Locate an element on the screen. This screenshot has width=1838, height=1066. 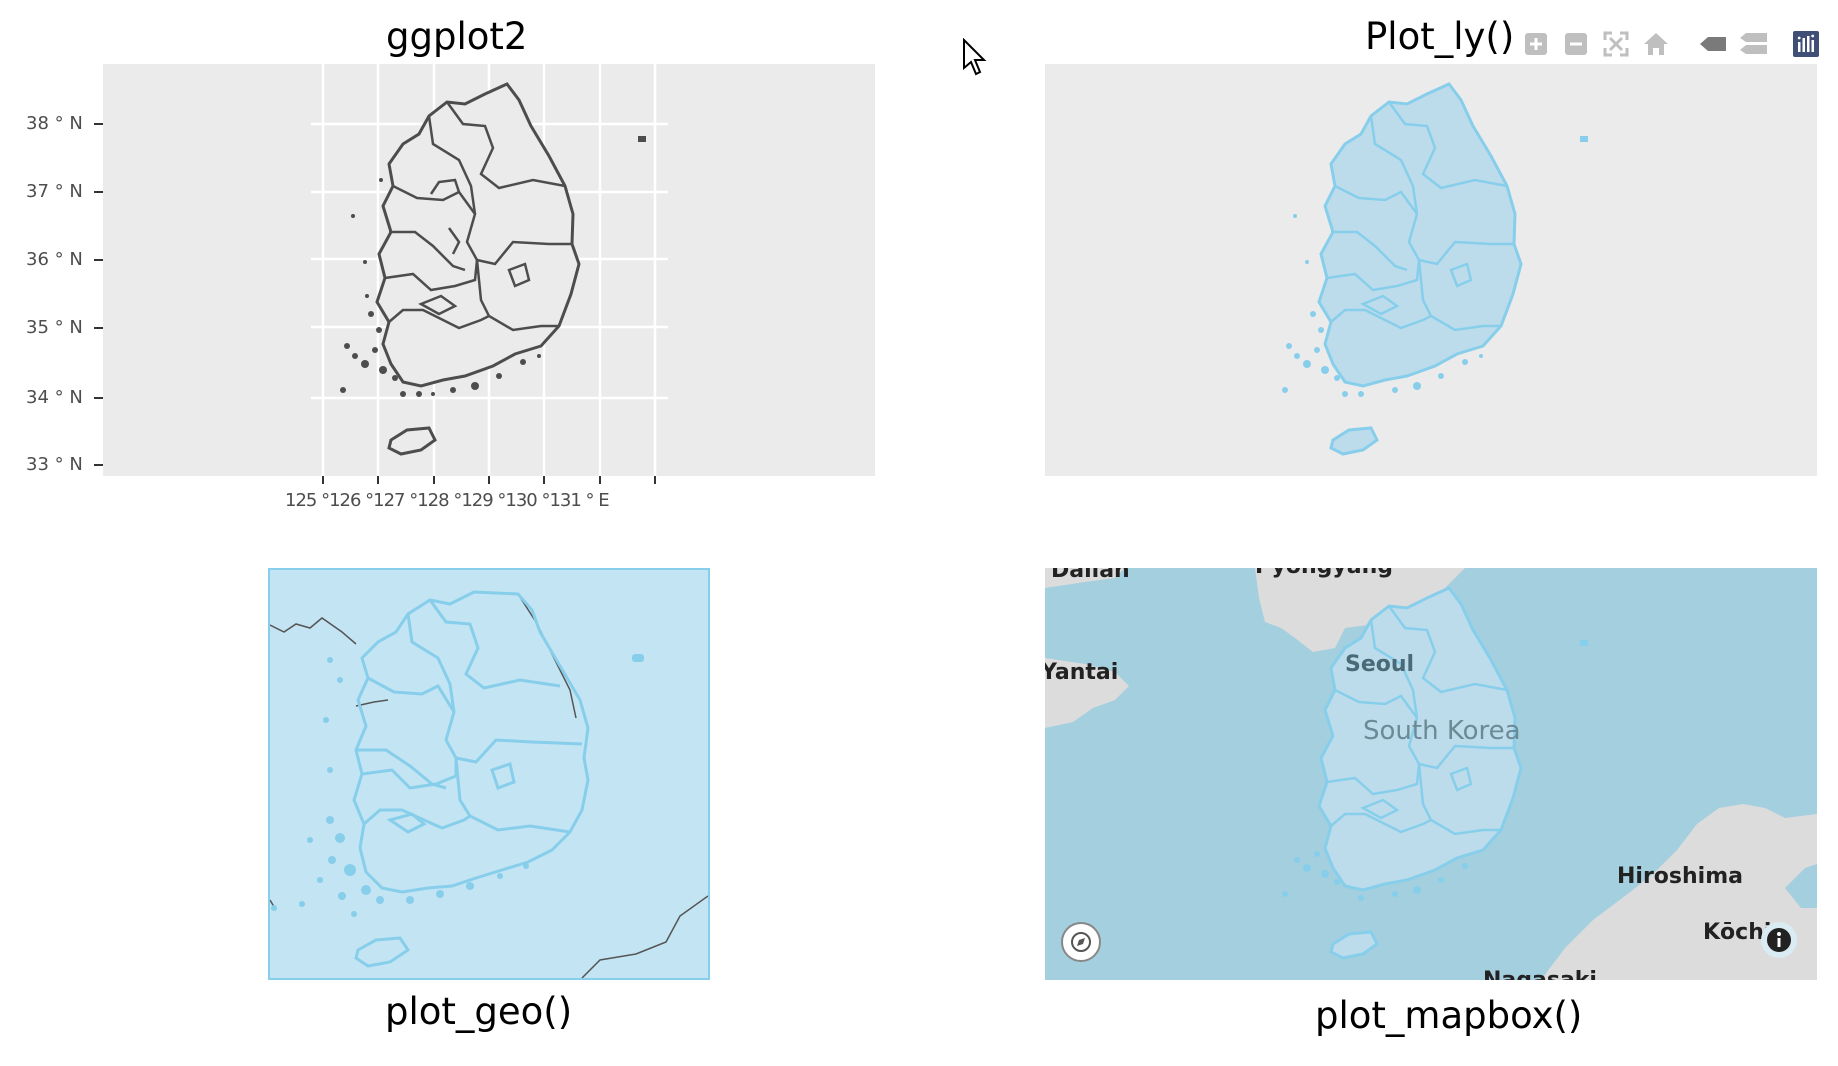
hover-closest-icon is located at coordinates (1713, 44).